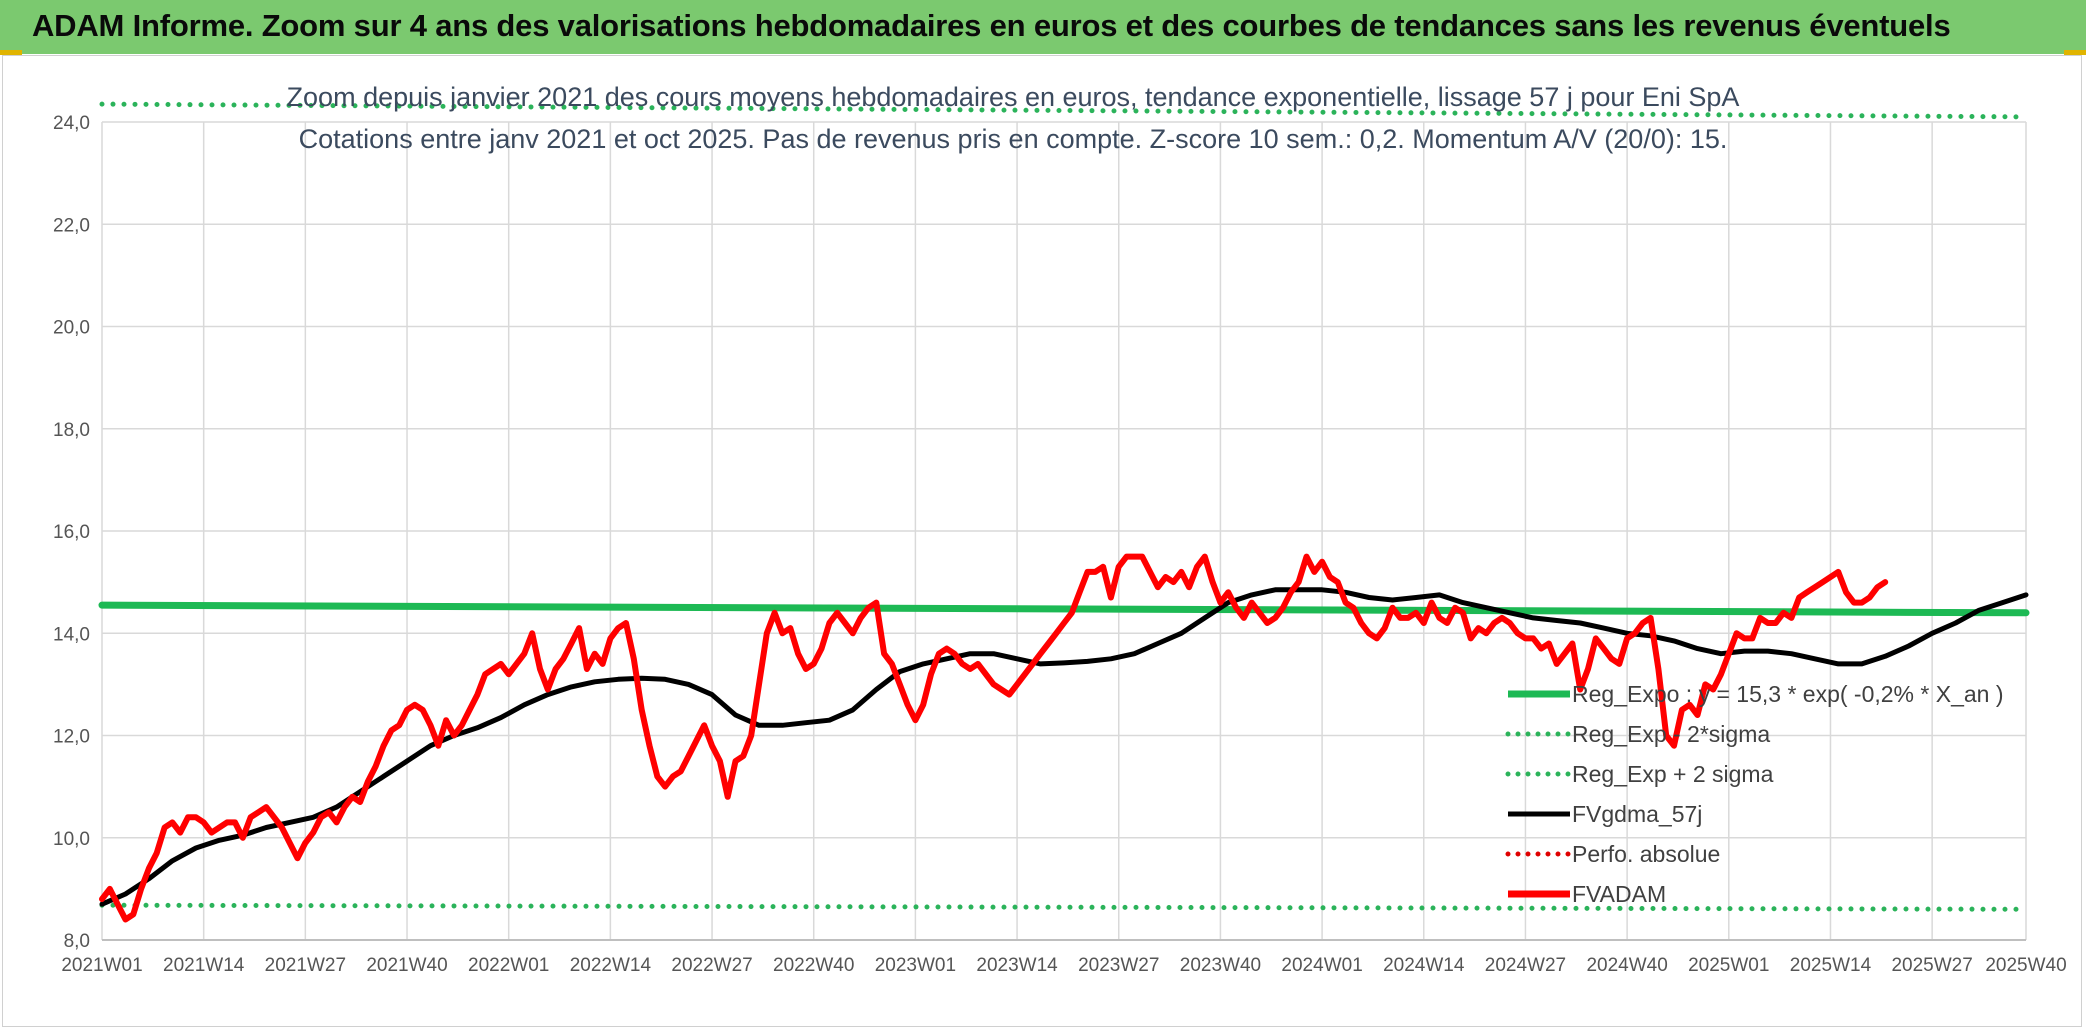  What do you see at coordinates (1671, 734) in the screenshot?
I see `legend-label-1: Reg_Exp - 2*sigma` at bounding box center [1671, 734].